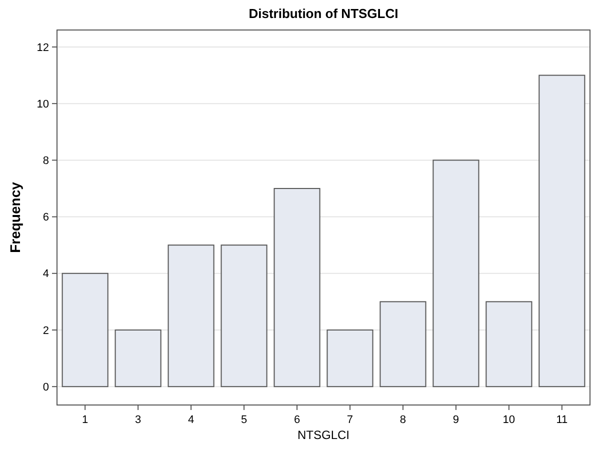 The width and height of the screenshot is (597, 455). Describe the element at coordinates (45, 330) in the screenshot. I see `y-tick-label: 2` at that location.